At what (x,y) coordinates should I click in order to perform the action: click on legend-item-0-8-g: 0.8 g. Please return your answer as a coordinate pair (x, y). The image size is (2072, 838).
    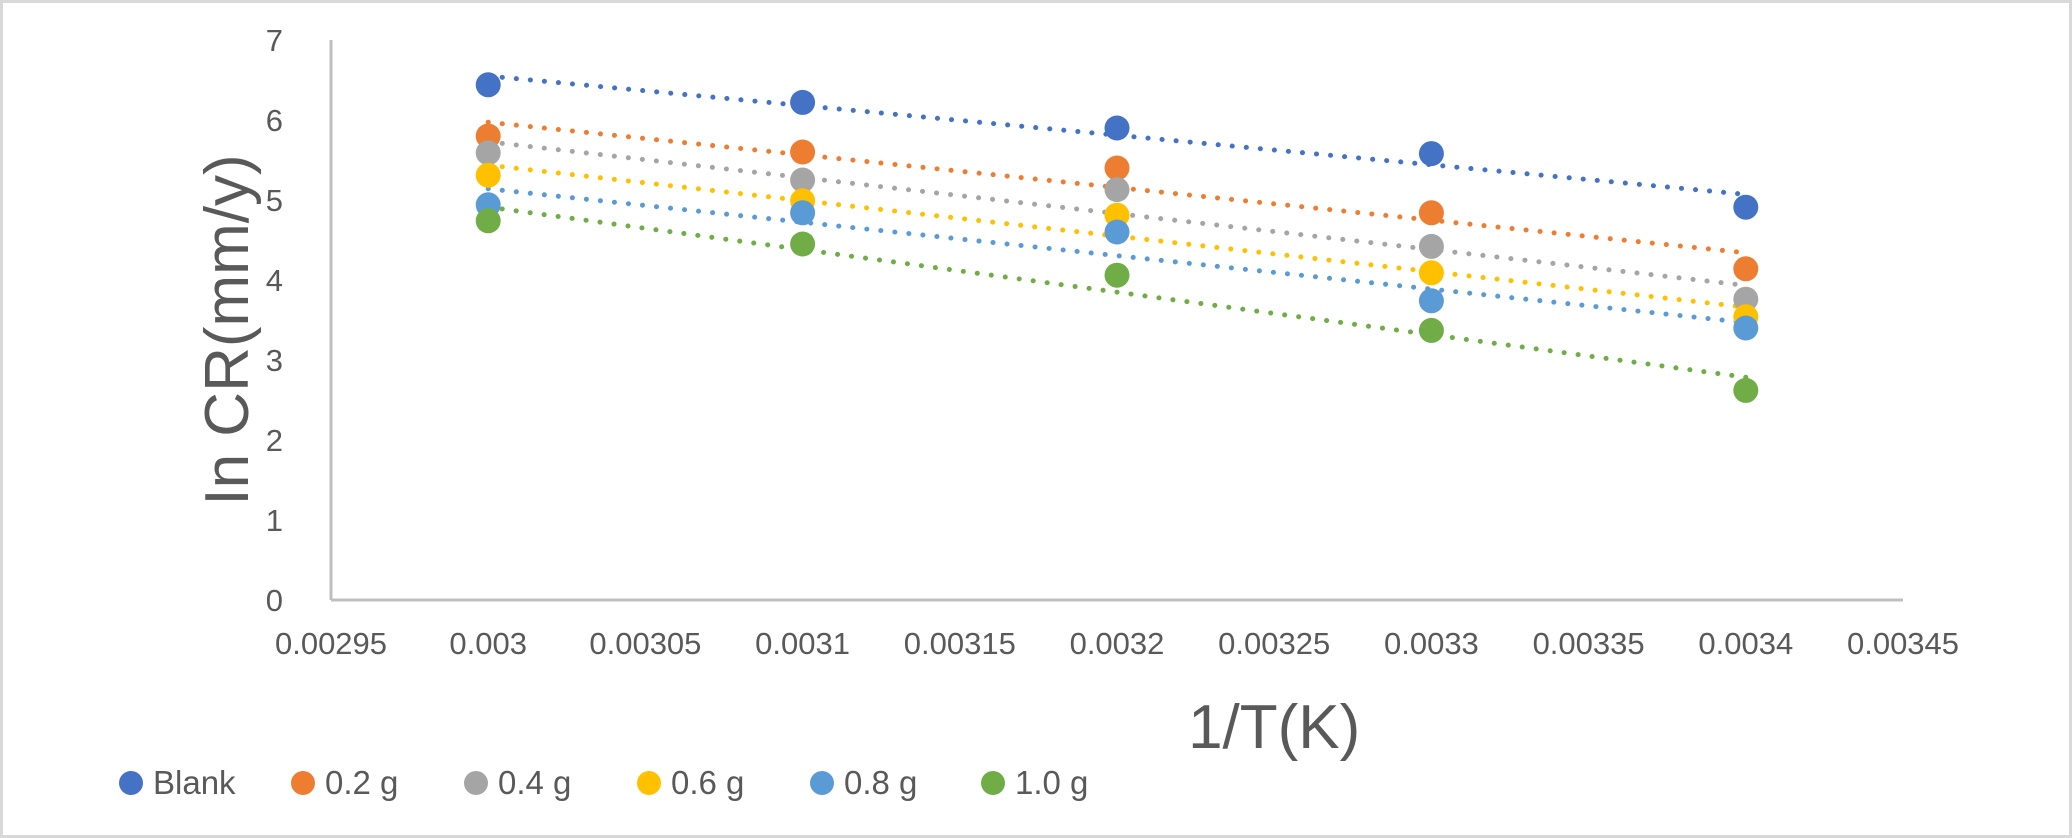
    Looking at the image, I should click on (863, 782).